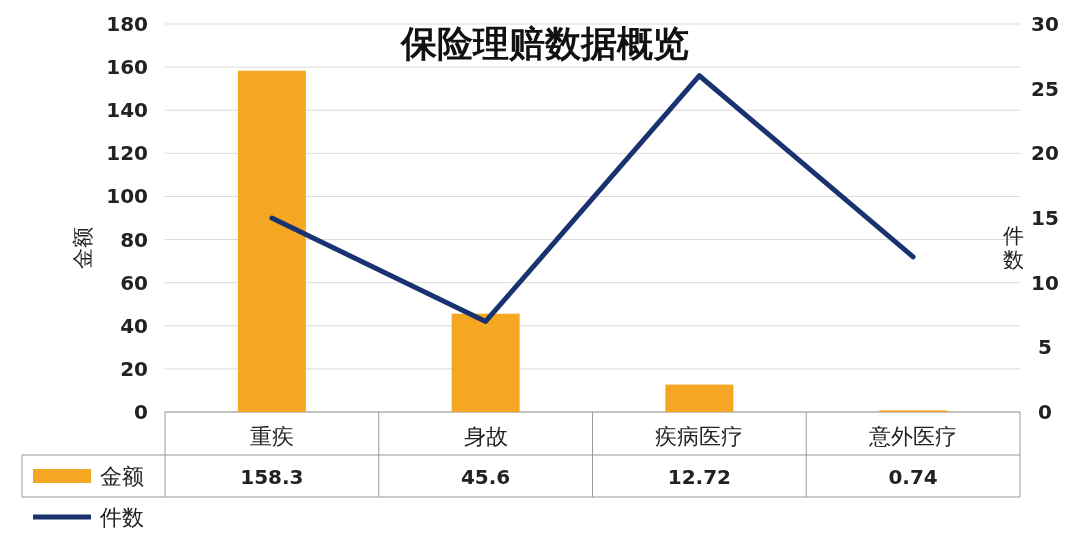 This screenshot has height=546, width=1080. Describe the element at coordinates (1045, 282) in the screenshot. I see `y2-tick-label: 10` at that location.